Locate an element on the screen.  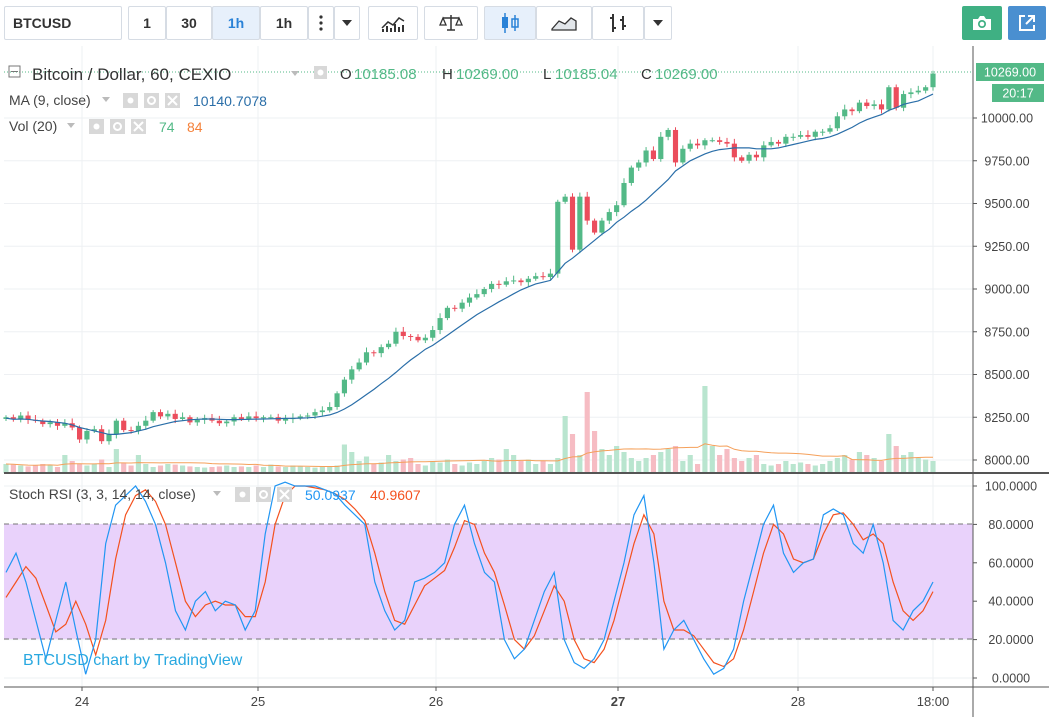
stoch-k-value: 50.0937 is located at coordinates (330, 495).